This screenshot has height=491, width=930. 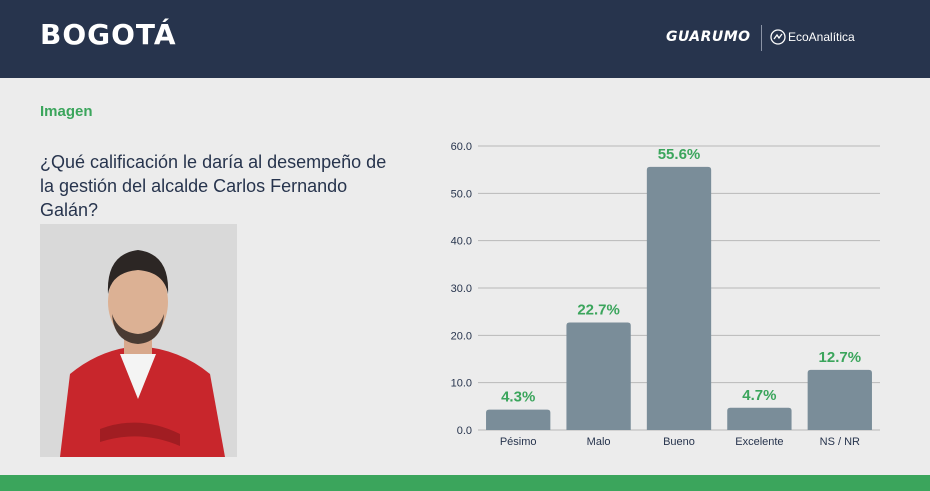 I want to click on y-tick-label: 20.0, so click(x=461, y=336).